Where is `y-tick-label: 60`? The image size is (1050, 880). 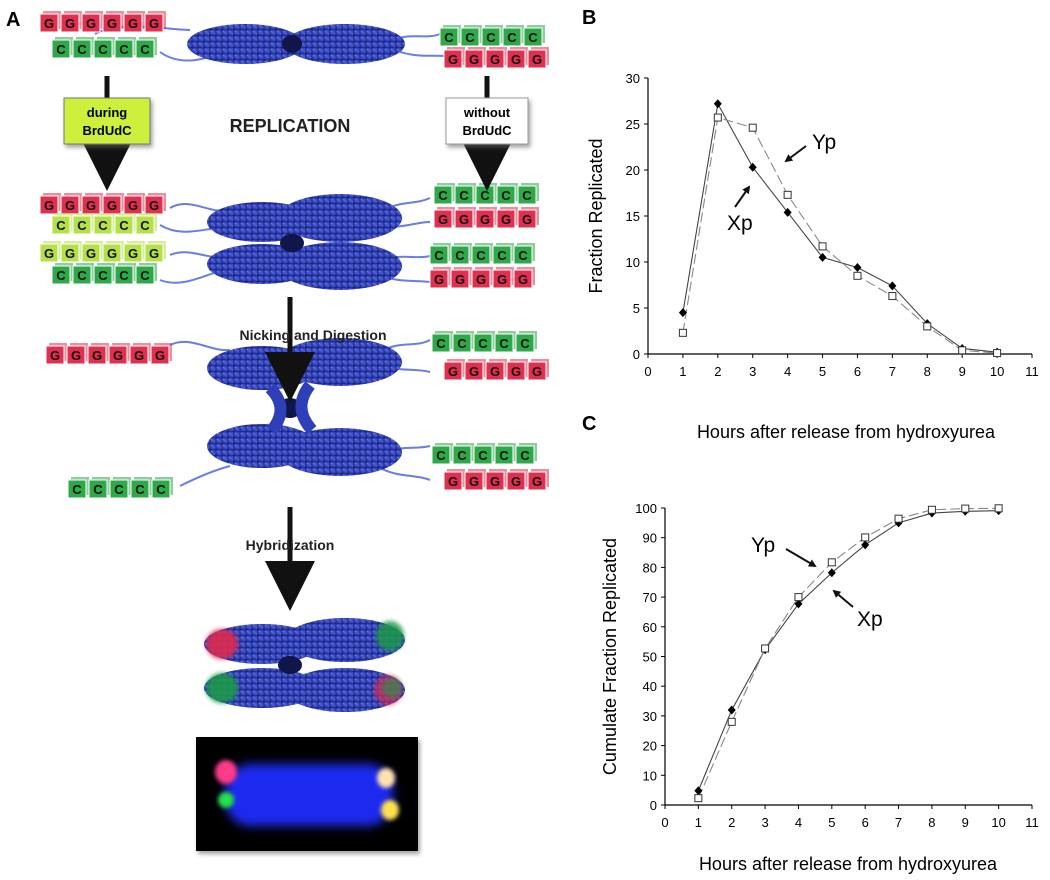 y-tick-label: 60 is located at coordinates (650, 627).